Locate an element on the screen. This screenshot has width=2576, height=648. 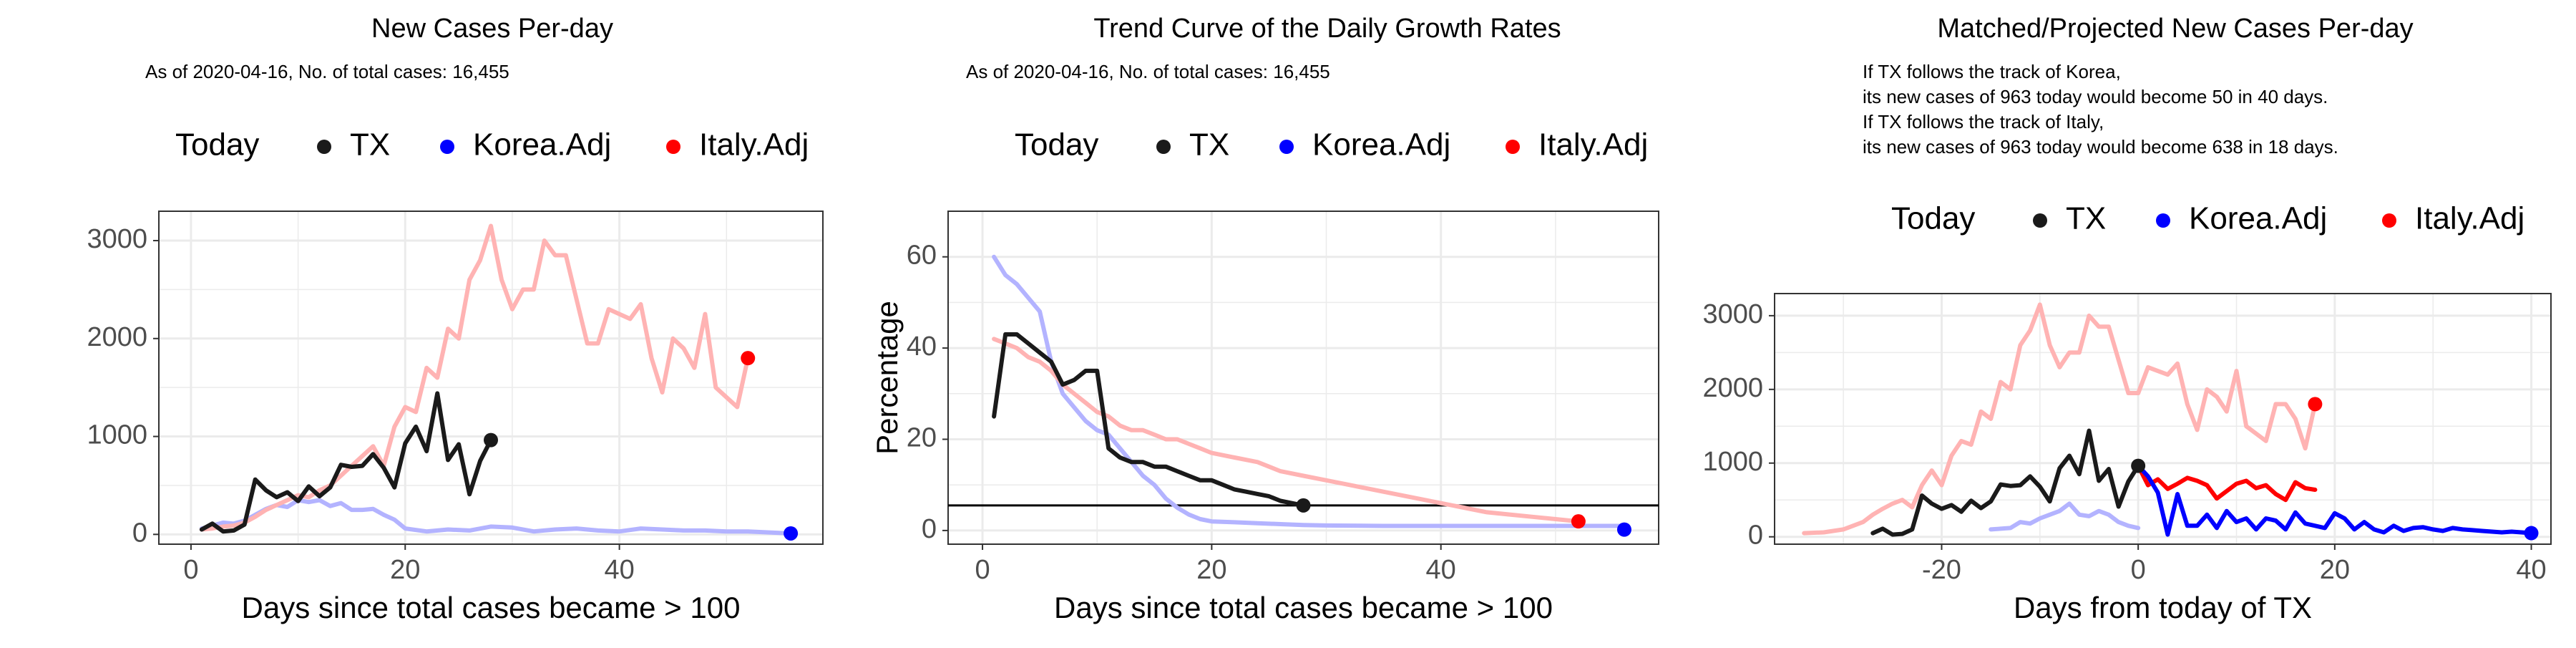
x-axis-label: Days from today of TX is located at coordinates (2163, 608).